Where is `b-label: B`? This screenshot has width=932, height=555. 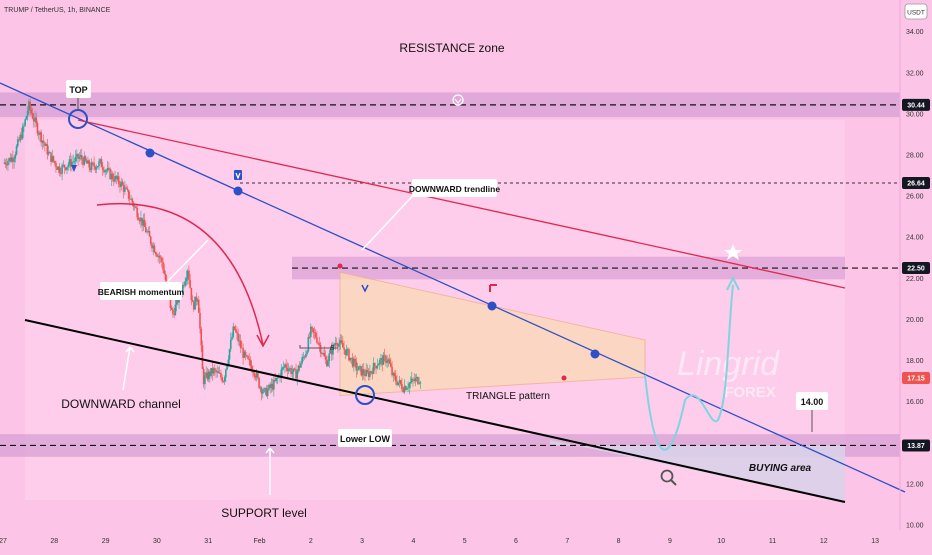
b-label: B is located at coordinates (332, 348).